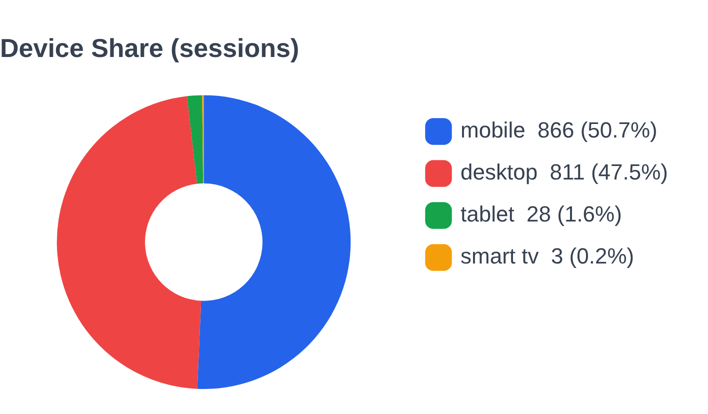 The width and height of the screenshot is (708, 414). What do you see at coordinates (150, 47) in the screenshot?
I see `chart-title: Device Share (sessions)` at bounding box center [150, 47].